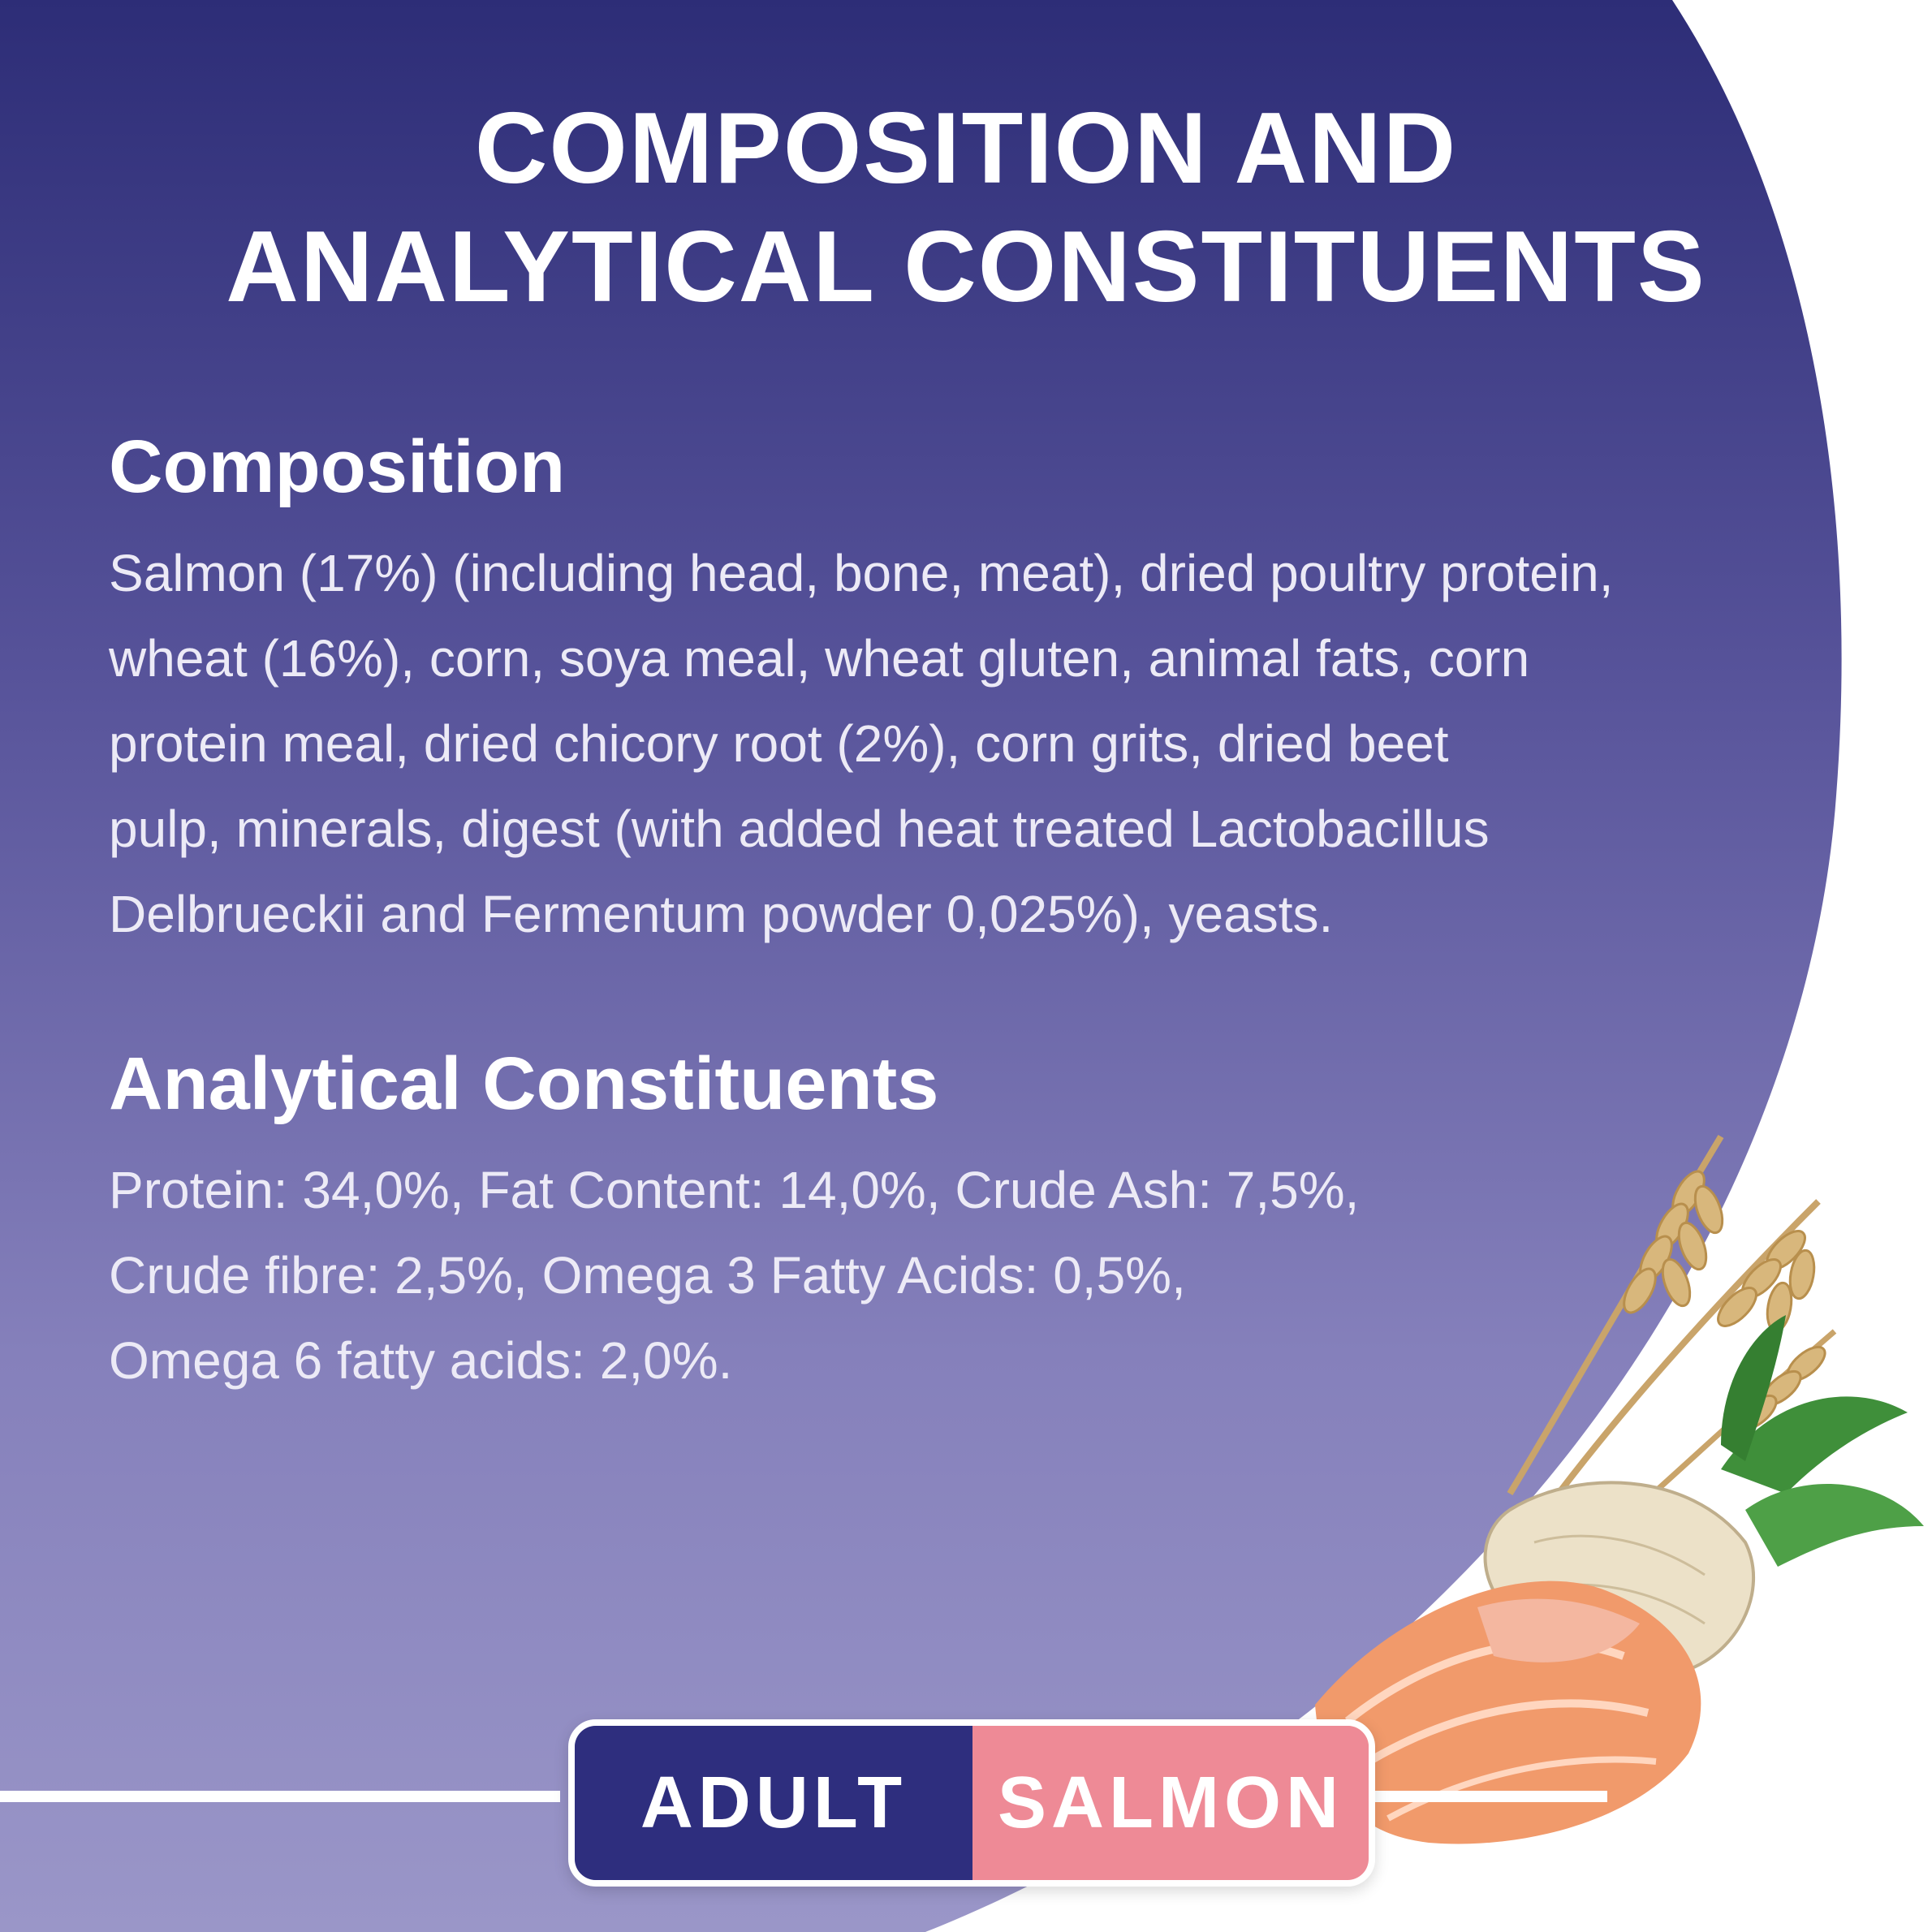  Describe the element at coordinates (966, 207) in the screenshot. I see `page-title: COMPOSITION AND ANALYTICAL CONSTITUENTS` at that location.